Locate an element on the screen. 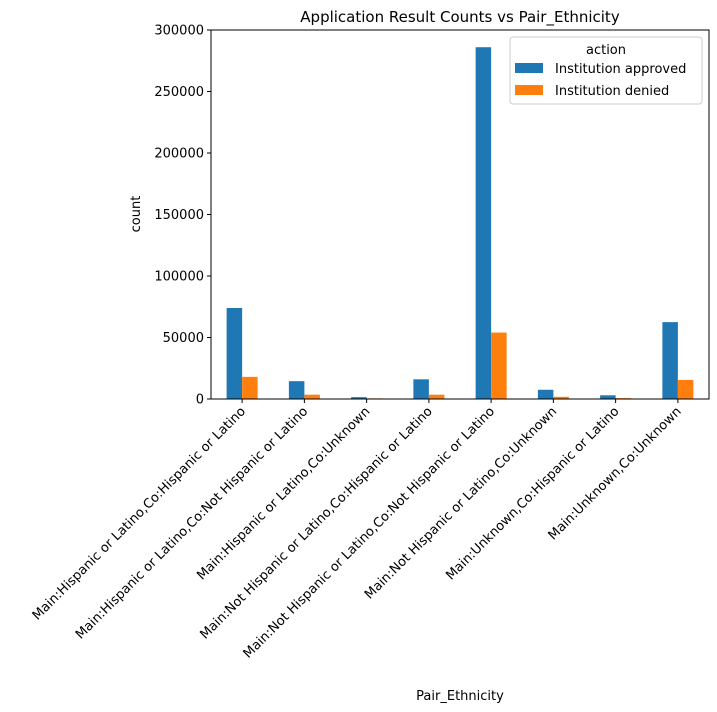 The height and width of the screenshot is (712, 717). x-axis-title: Pair_Ethnicity is located at coordinates (460, 696).